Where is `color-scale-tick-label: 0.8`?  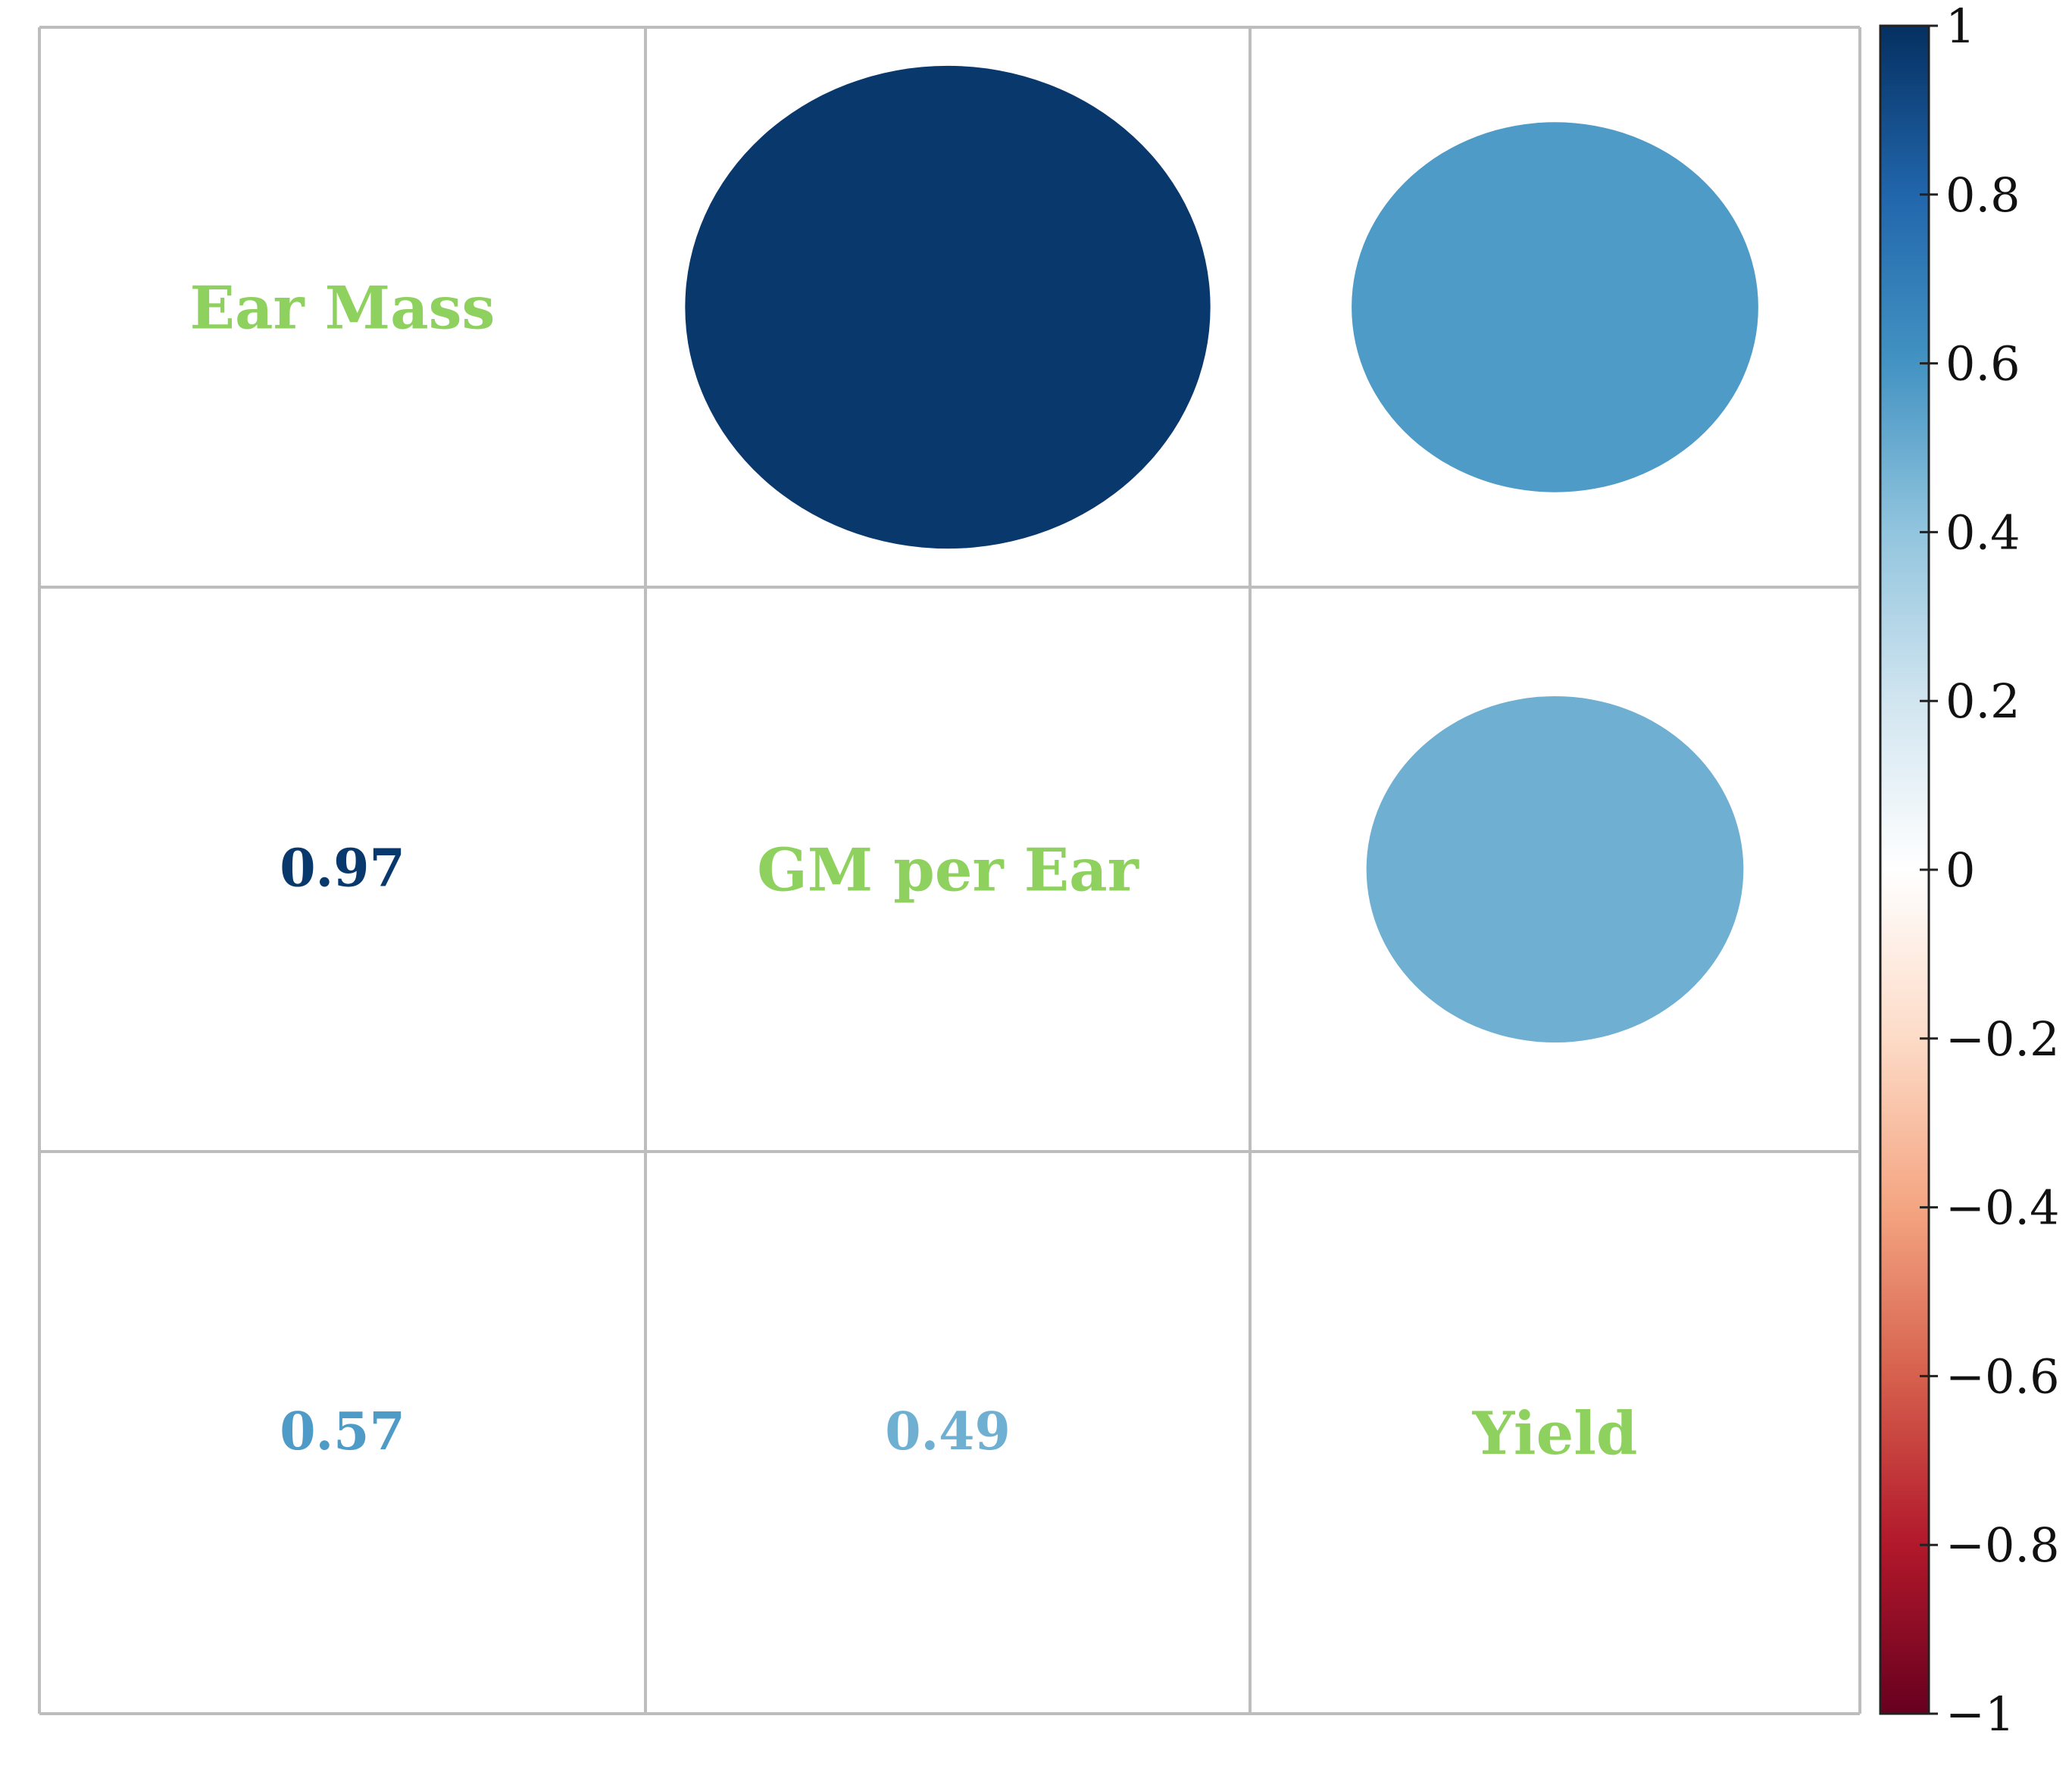 color-scale-tick-label: 0.8 is located at coordinates (1982, 195).